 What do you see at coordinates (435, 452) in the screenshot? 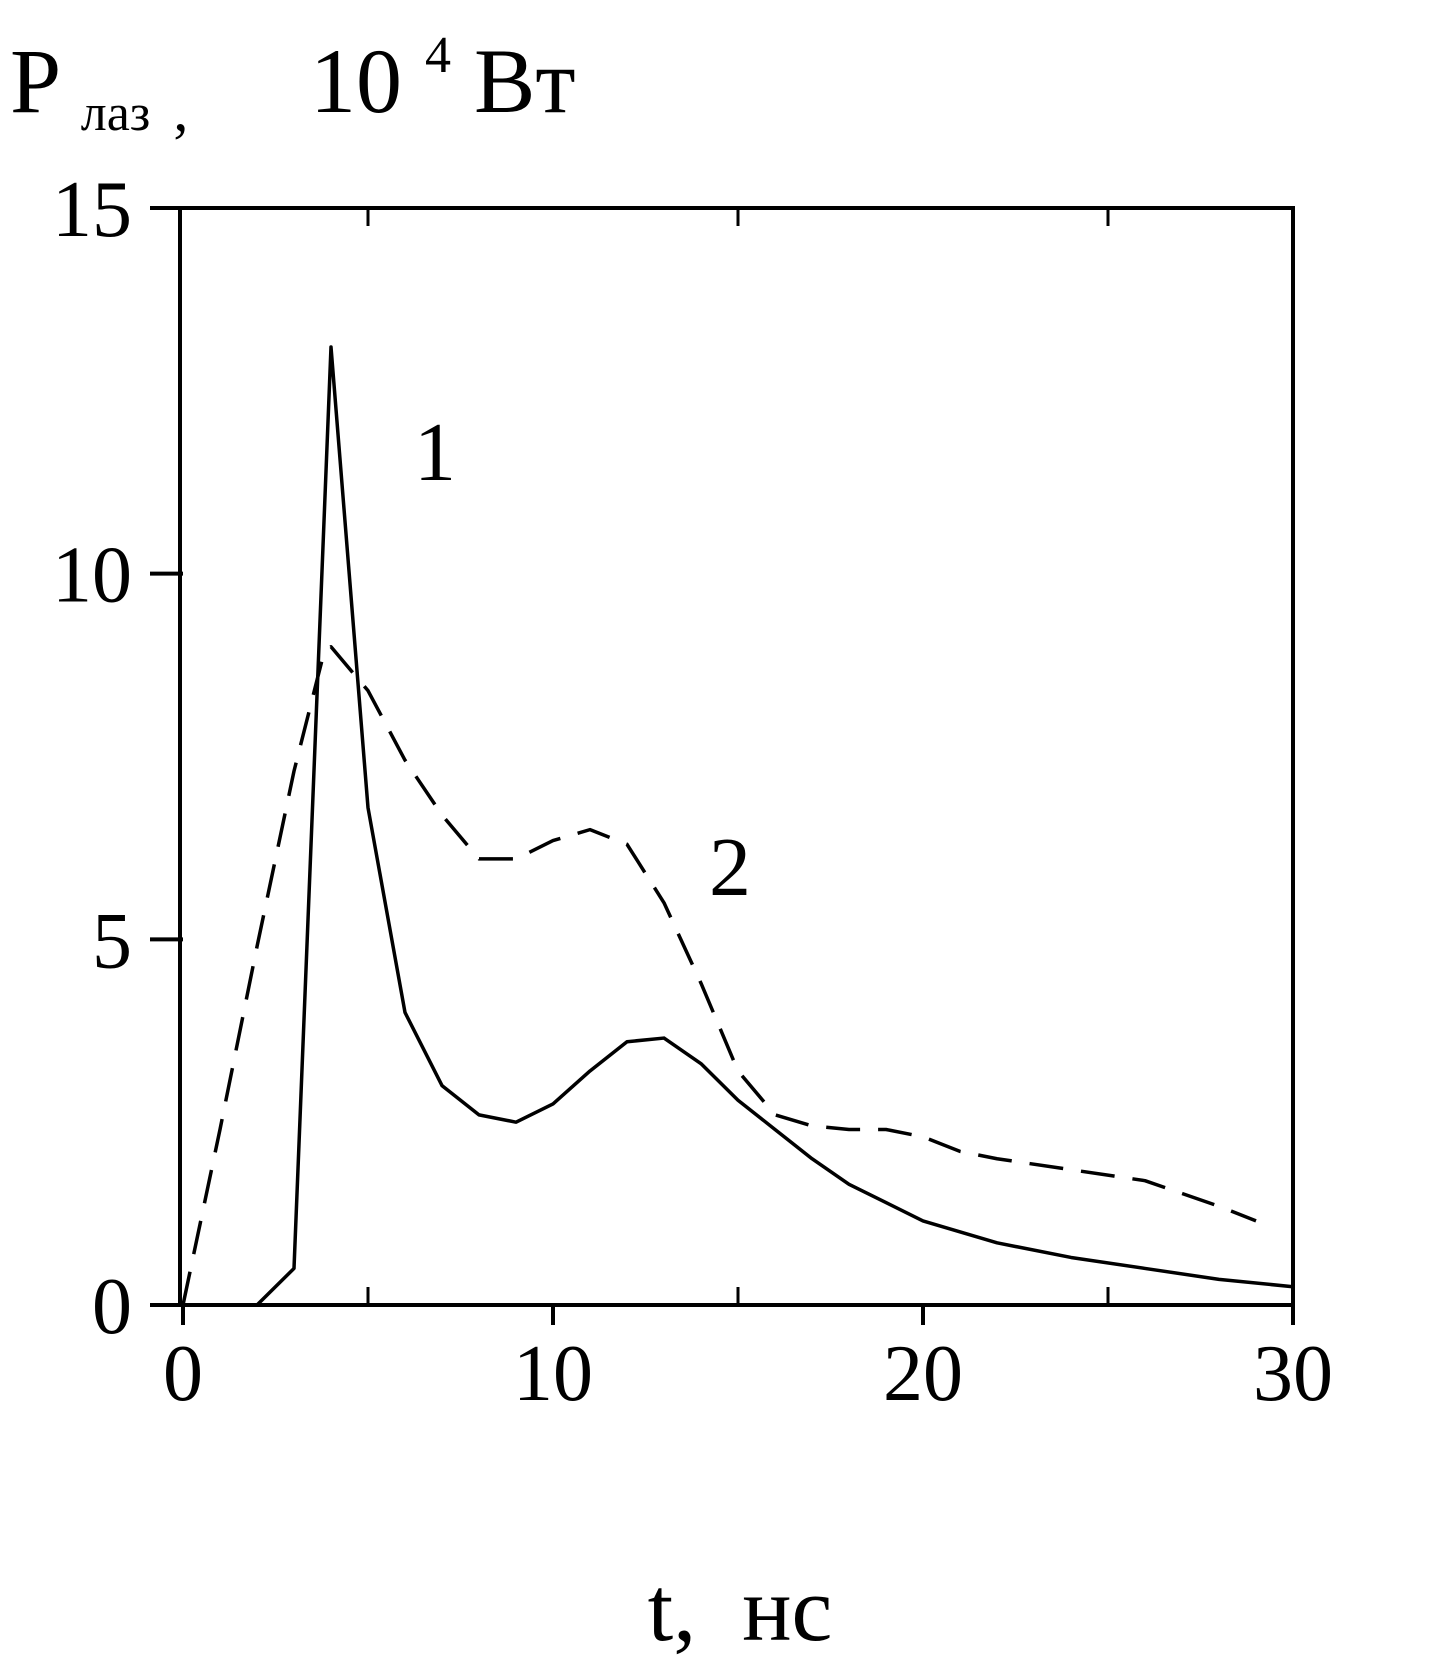
I see `series-label: 1` at bounding box center [435, 452].